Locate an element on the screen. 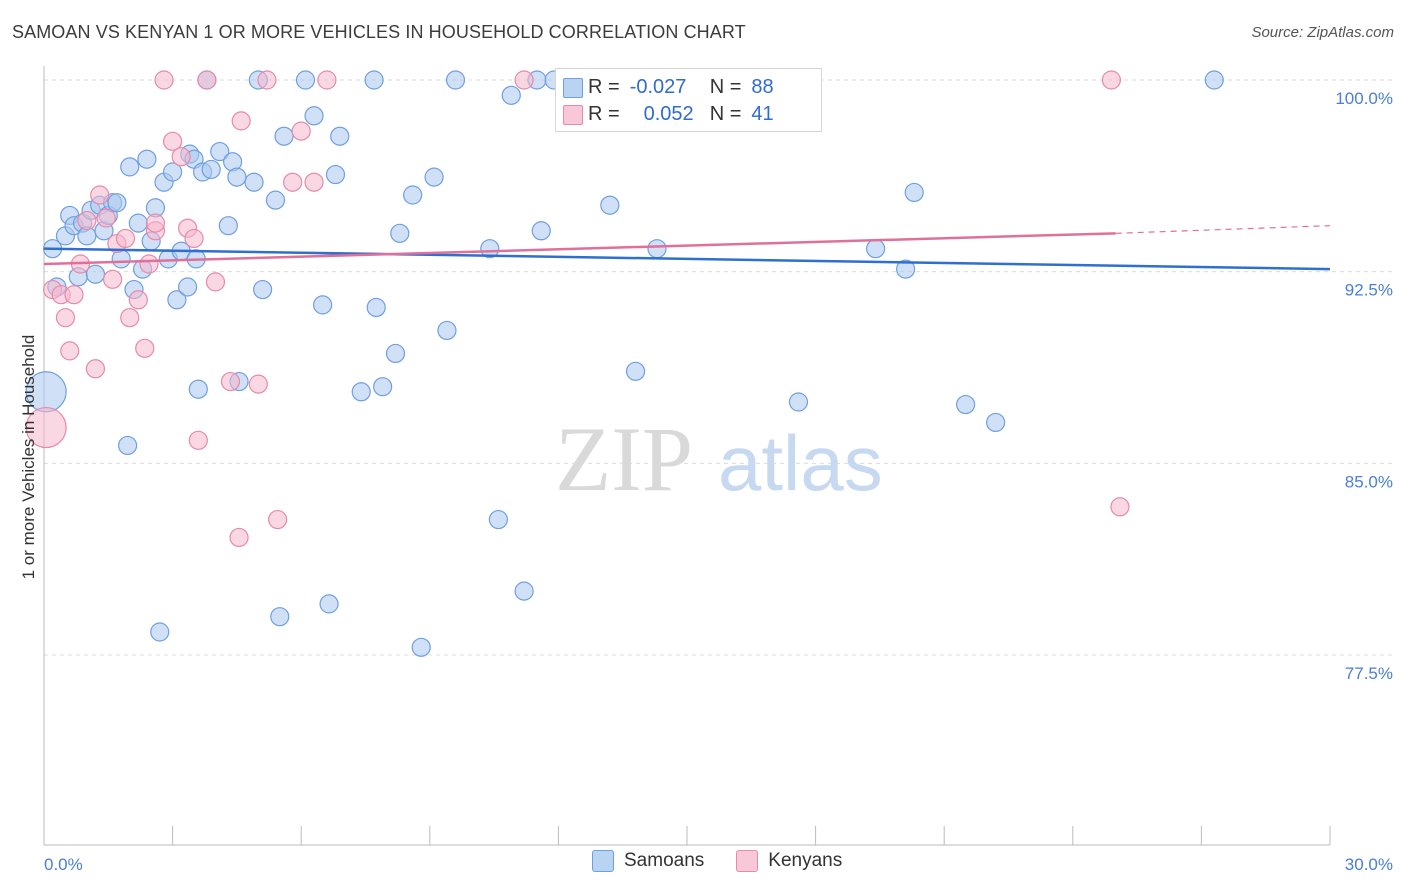 Image resolution: width=1406 pixels, height=892 pixels. source-label: Source: ZipAtlas.com is located at coordinates (1322, 32).